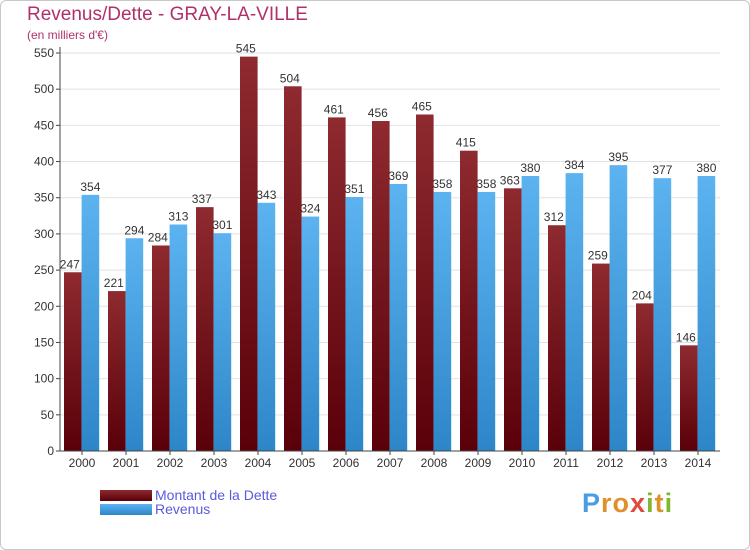 This screenshot has height=550, width=750. Describe the element at coordinates (158, 237) in the screenshot. I see `data-label-dette: 284` at that location.